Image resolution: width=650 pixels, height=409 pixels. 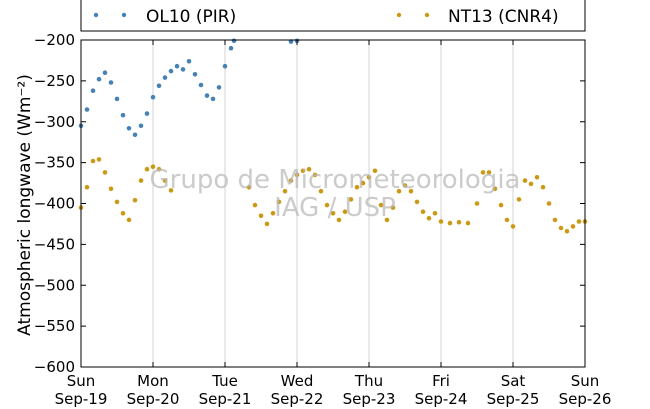 I want to click on y-tick-label: −450, so click(x=54, y=244).